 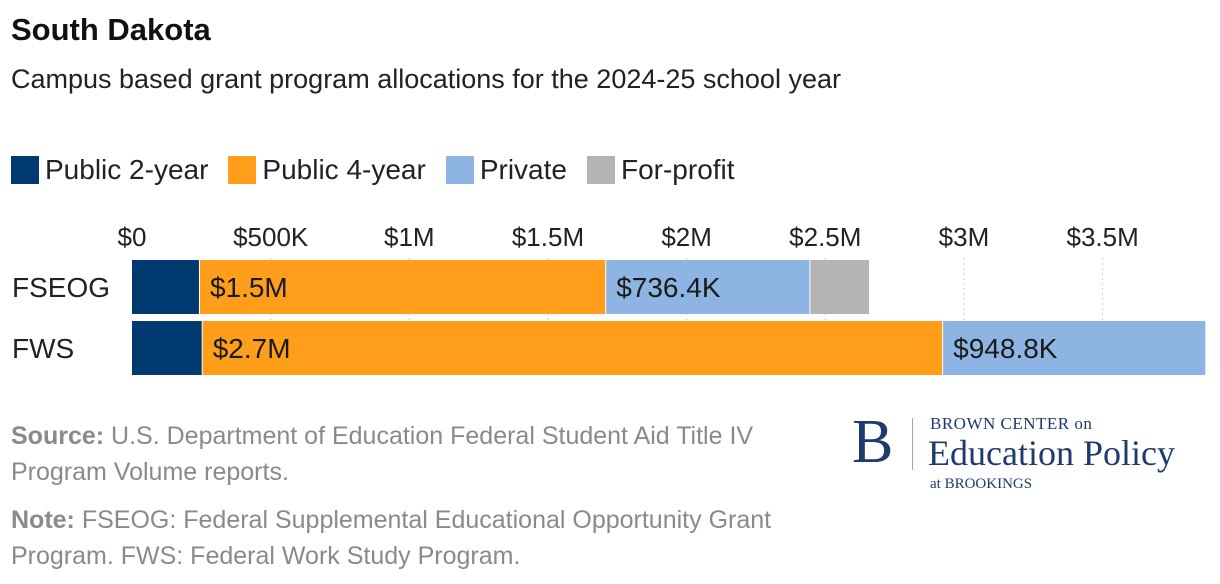 I want to click on legend-item-public-4-year: Public 4-year, so click(x=327, y=170).